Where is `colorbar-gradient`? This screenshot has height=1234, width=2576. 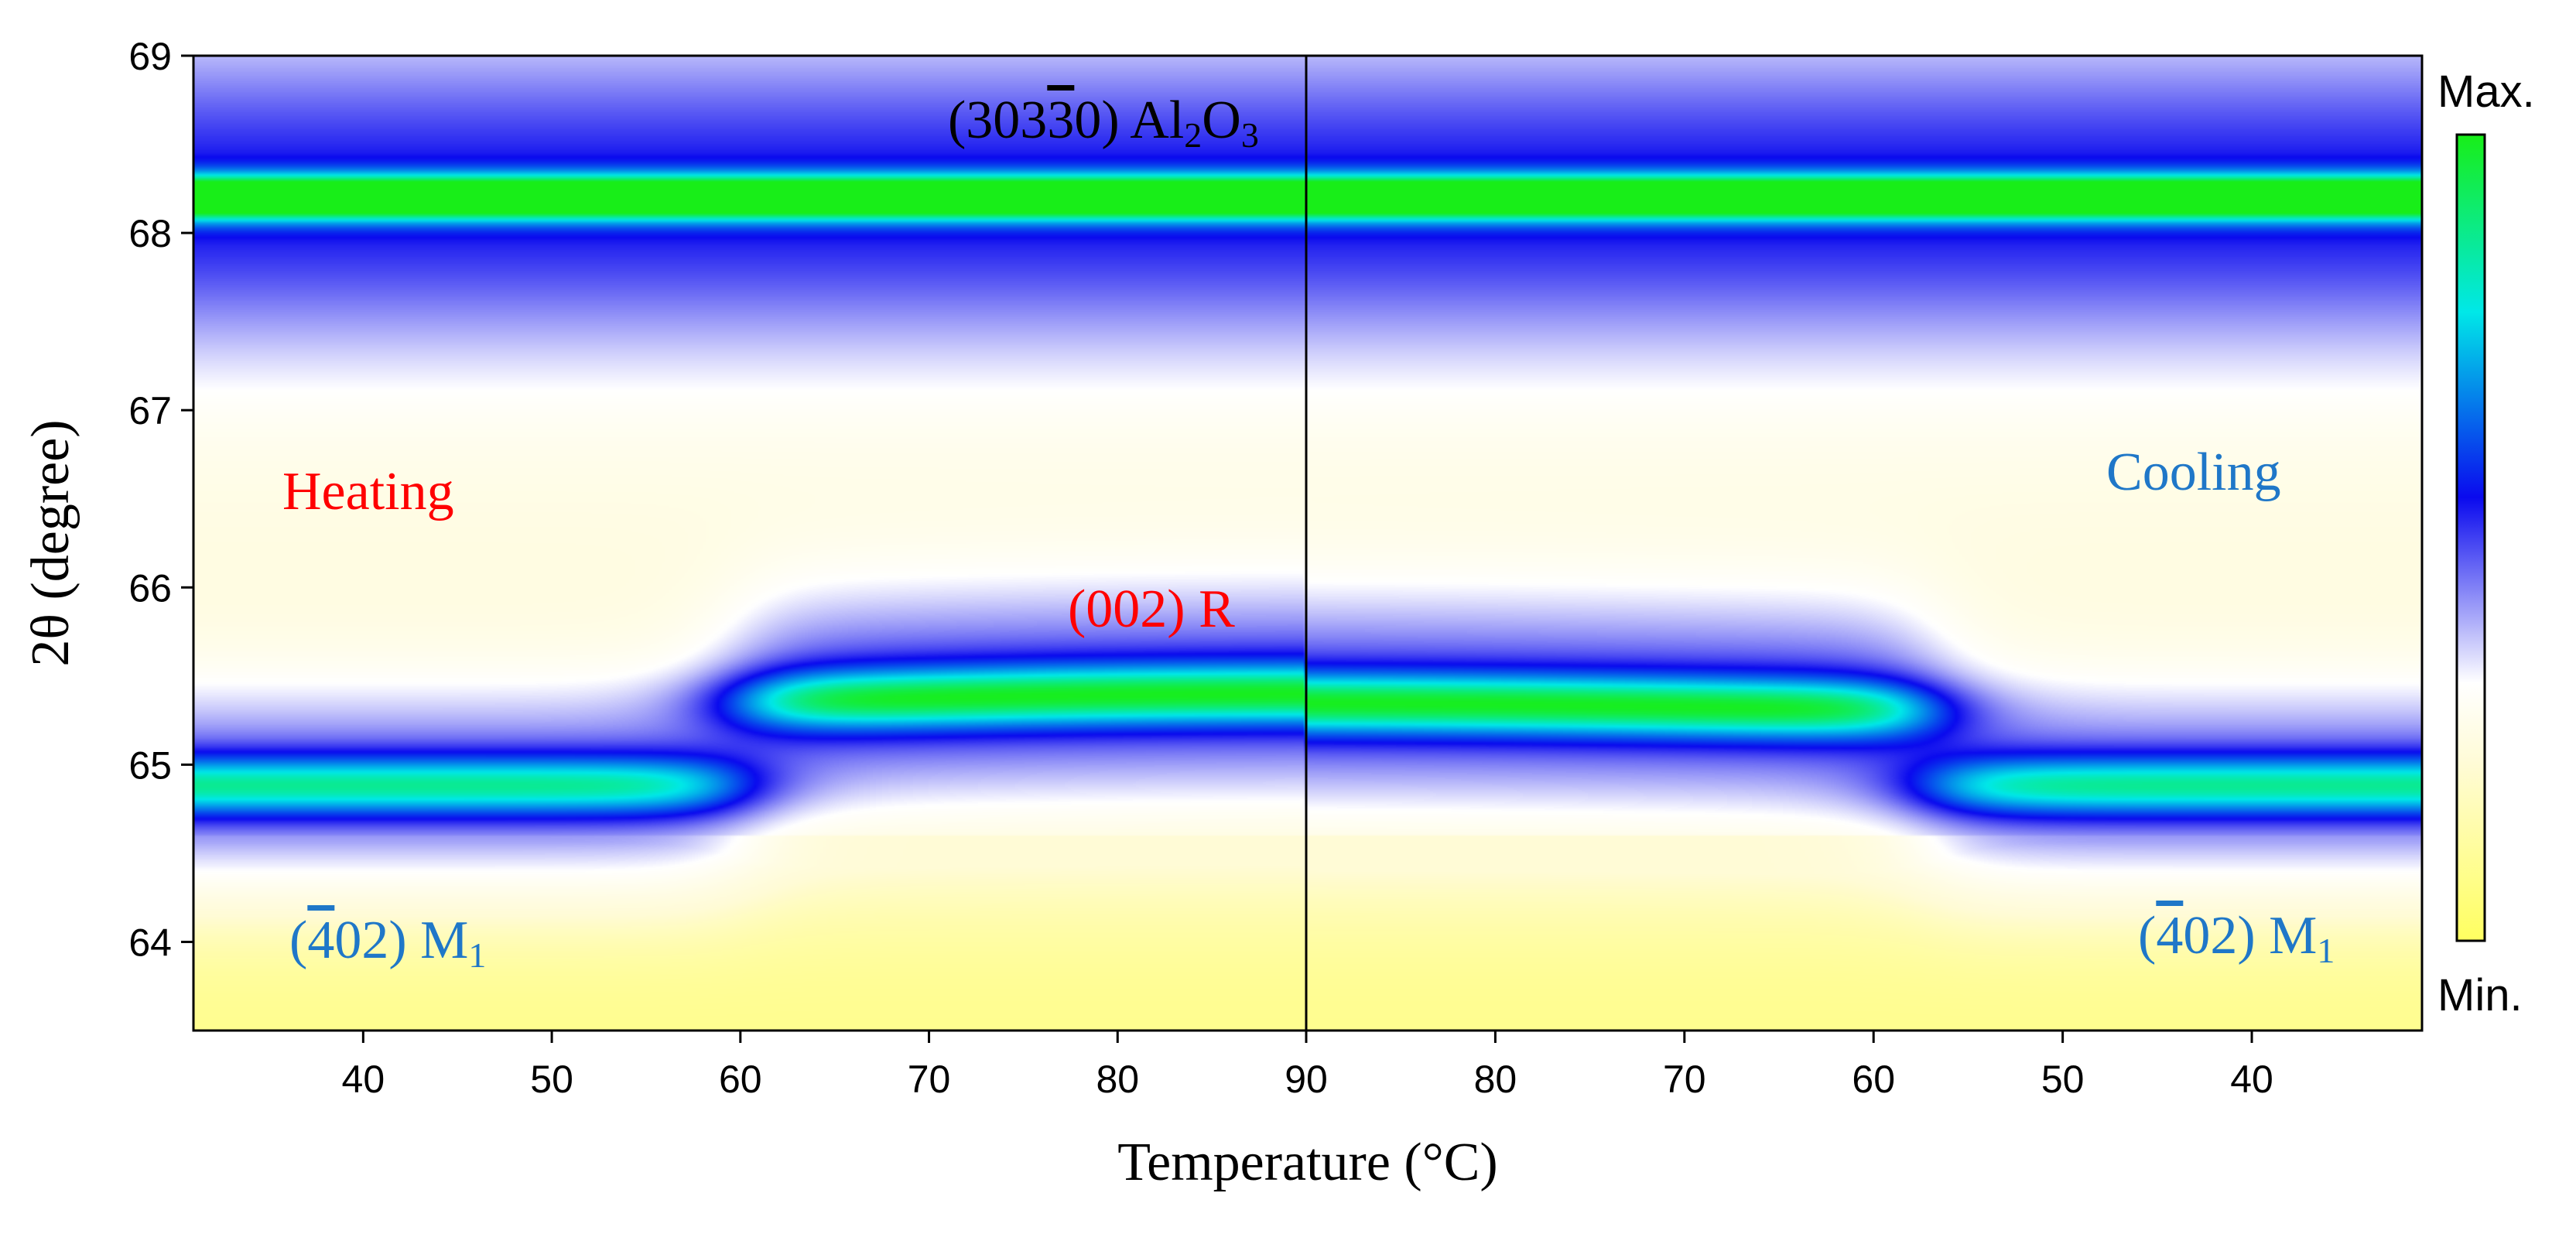 colorbar-gradient is located at coordinates (2471, 537).